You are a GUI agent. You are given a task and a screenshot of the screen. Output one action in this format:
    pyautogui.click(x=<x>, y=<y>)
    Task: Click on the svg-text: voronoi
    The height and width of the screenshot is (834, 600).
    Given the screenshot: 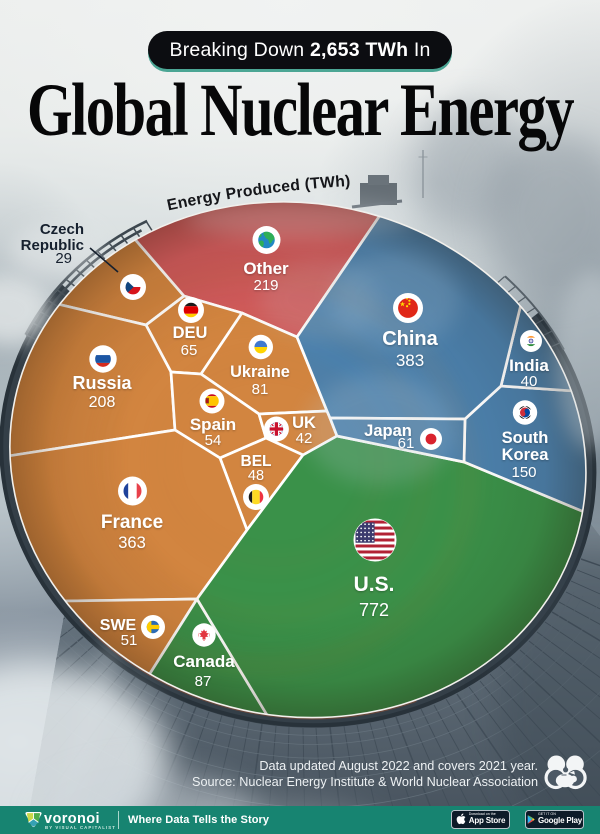 What is the action you would take?
    pyautogui.click(x=72, y=819)
    